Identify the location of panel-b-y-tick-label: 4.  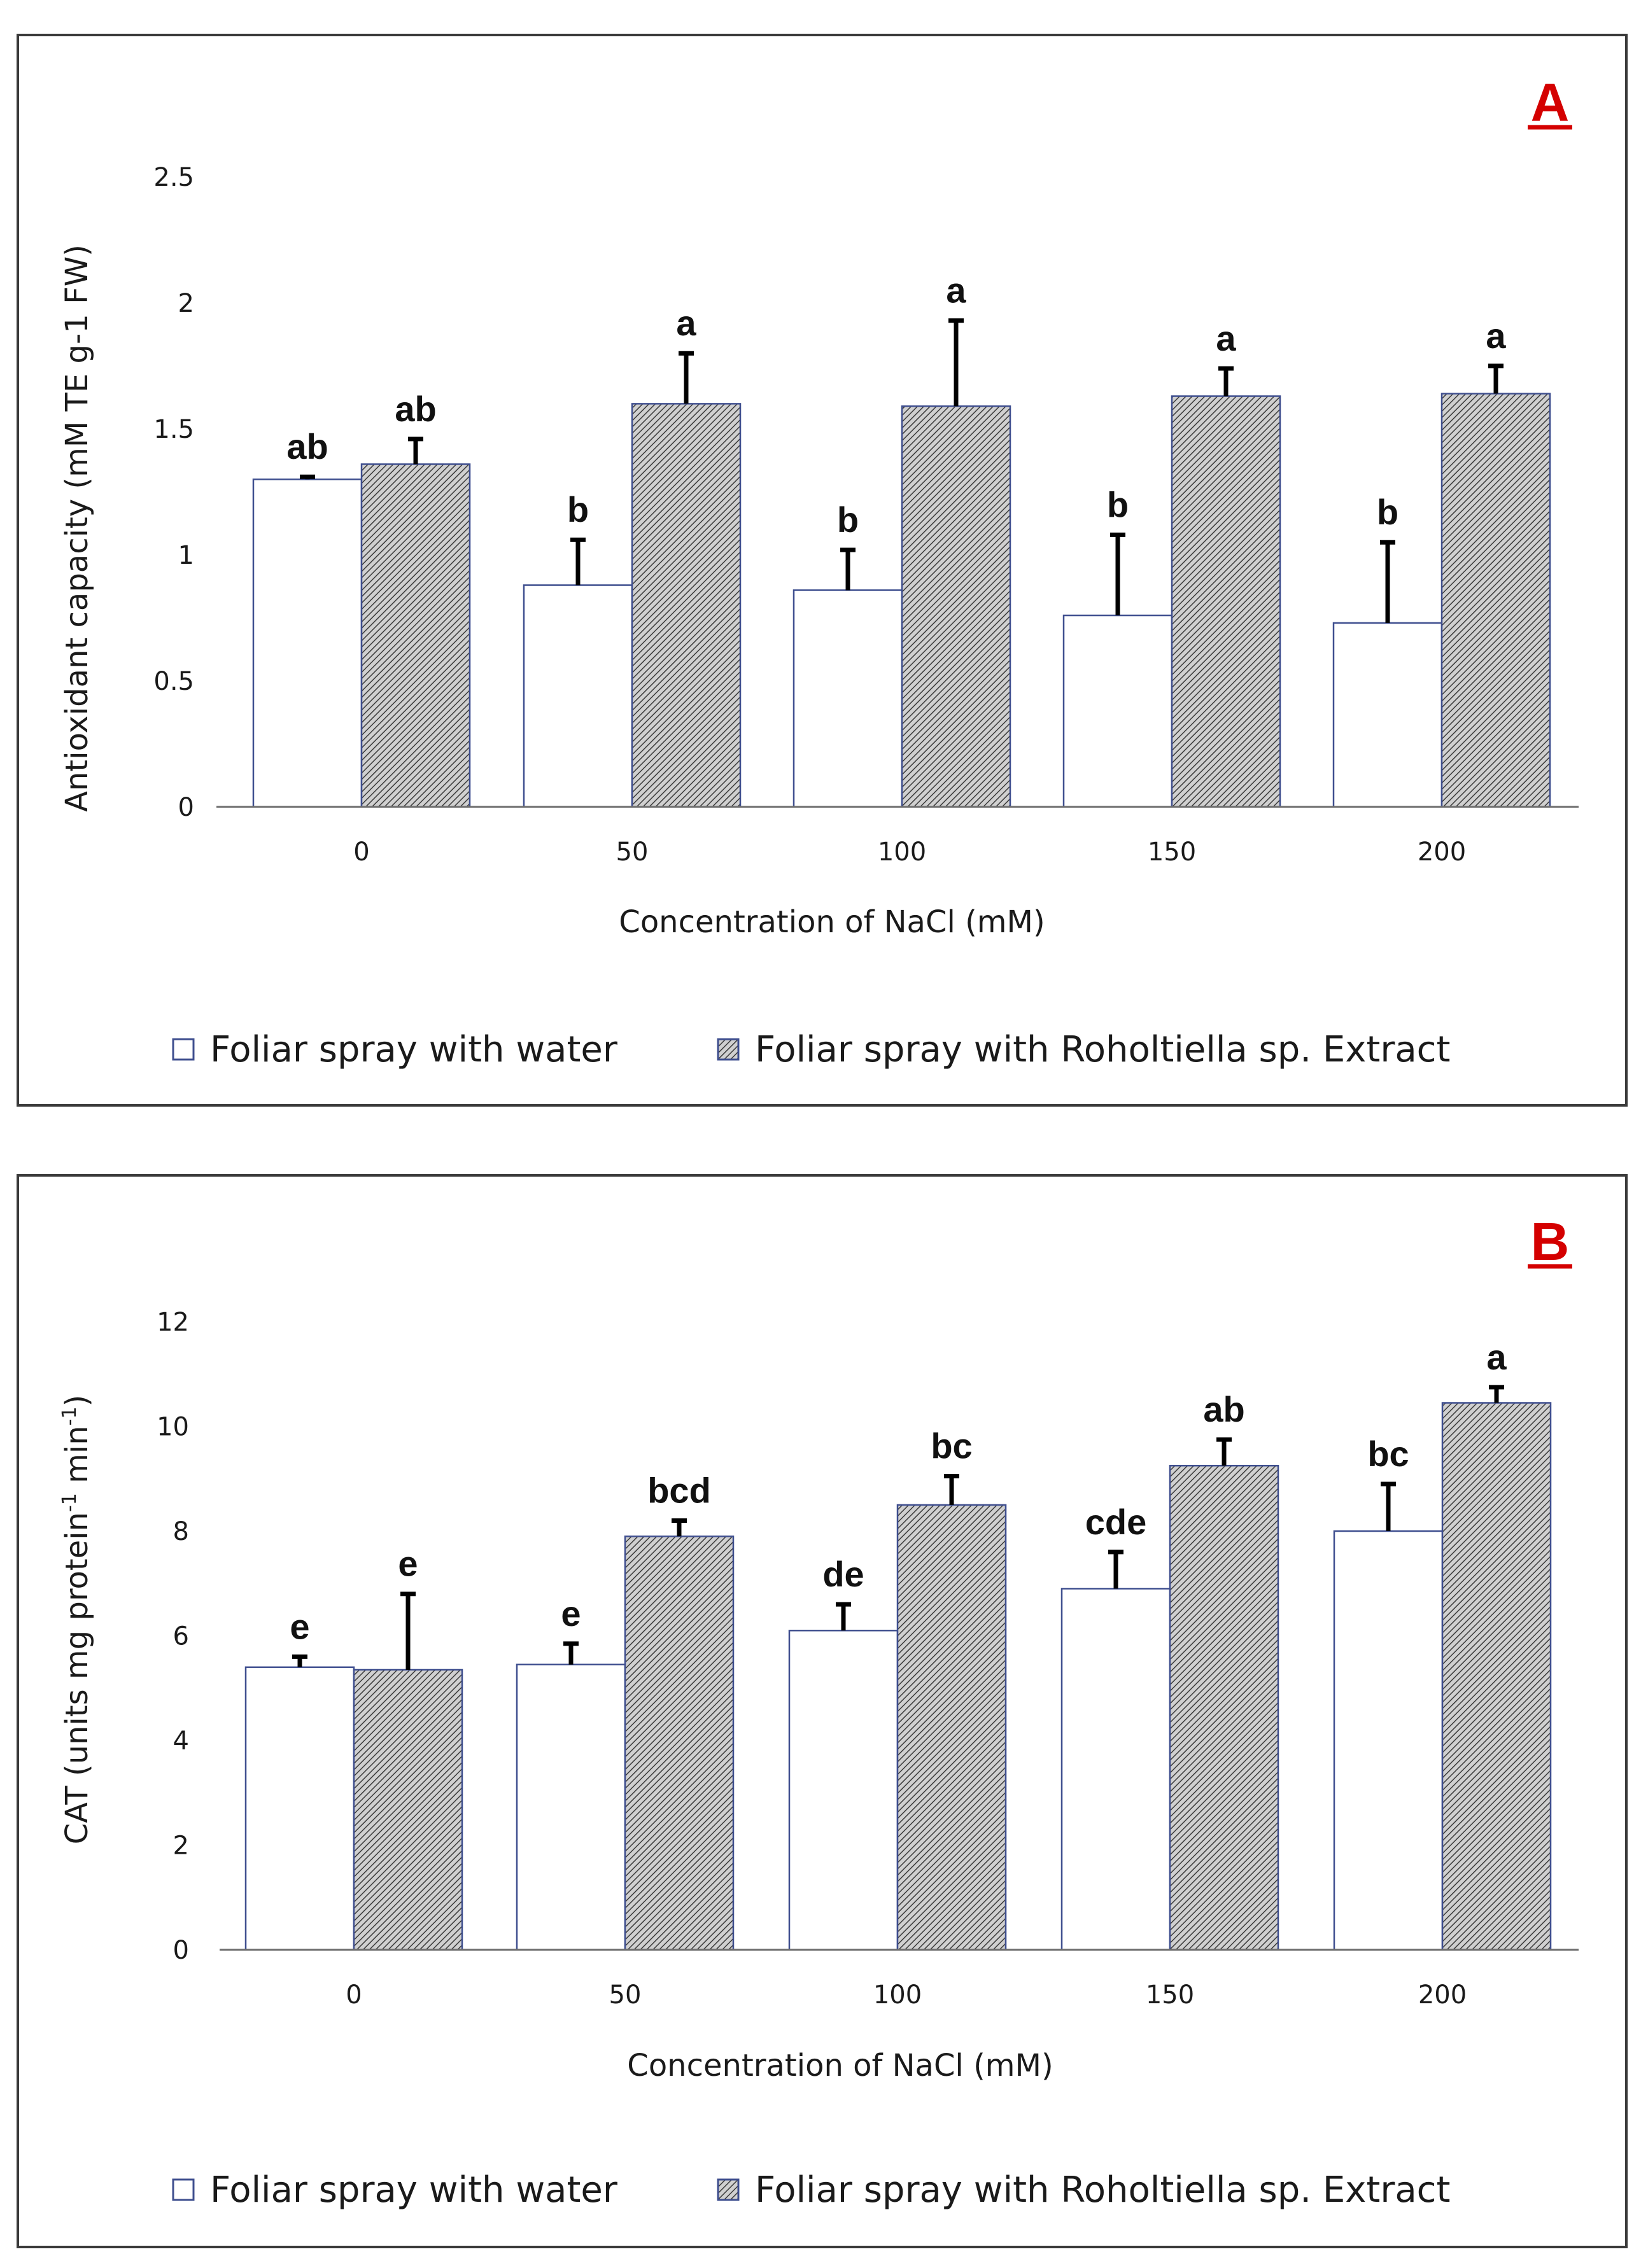
(181, 1741).